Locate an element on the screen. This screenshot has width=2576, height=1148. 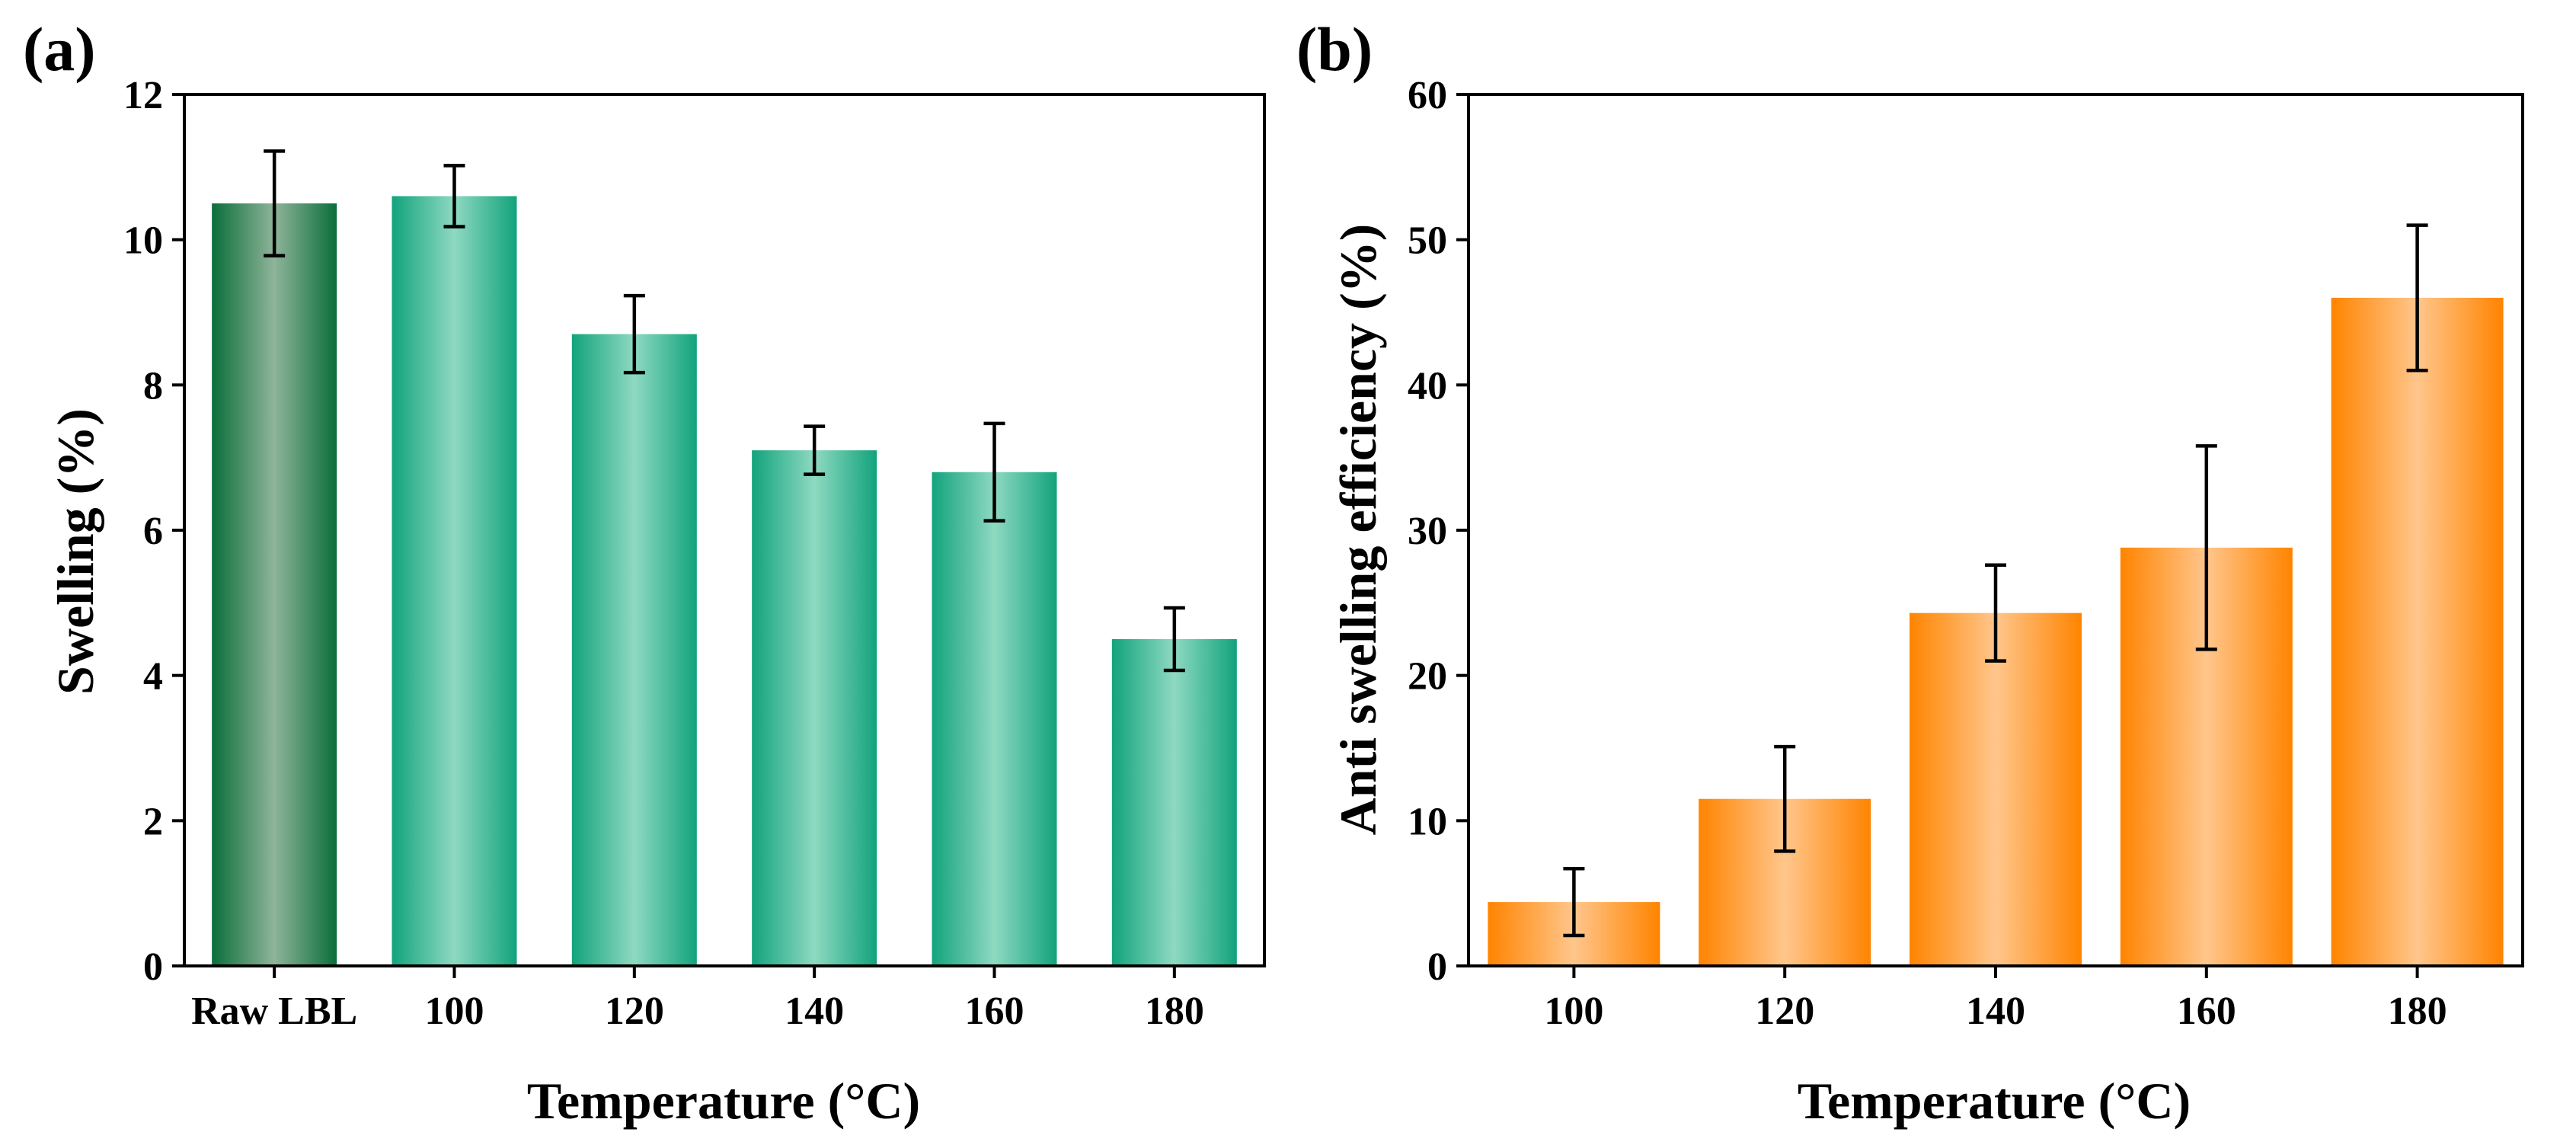
panel-a-y-tick-label: 8 is located at coordinates (153, 386).